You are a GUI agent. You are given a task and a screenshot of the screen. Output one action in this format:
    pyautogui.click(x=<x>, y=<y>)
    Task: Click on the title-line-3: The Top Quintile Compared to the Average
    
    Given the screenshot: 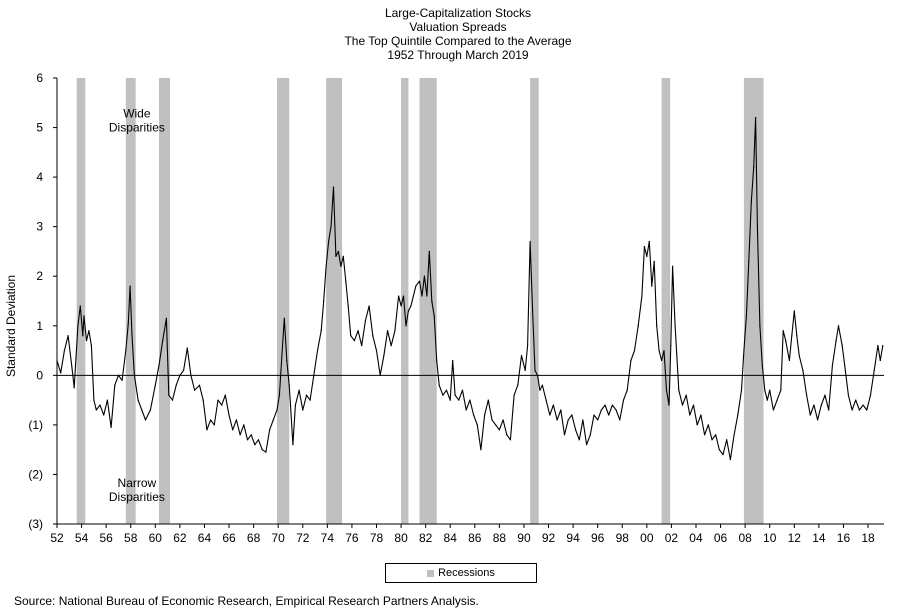 What is the action you would take?
    pyautogui.click(x=458, y=41)
    